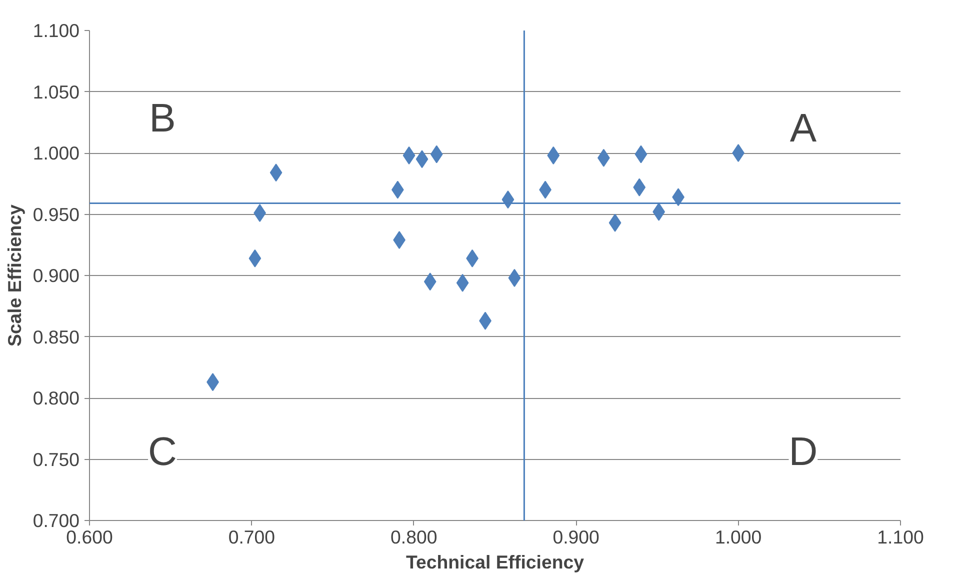 Image resolution: width=958 pixels, height=581 pixels. Describe the element at coordinates (738, 537) in the screenshot. I see `x-tick-label: 1.000` at that location.